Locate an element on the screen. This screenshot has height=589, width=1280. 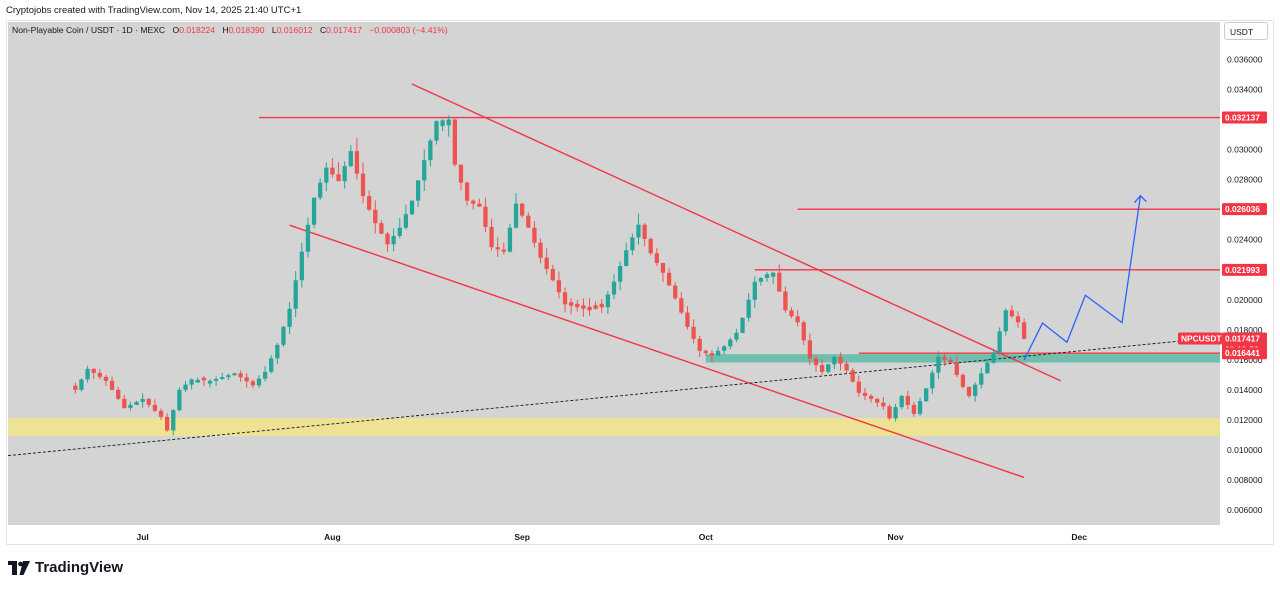
price-tag-last-text: 0.017417 is located at coordinates (1242, 339).